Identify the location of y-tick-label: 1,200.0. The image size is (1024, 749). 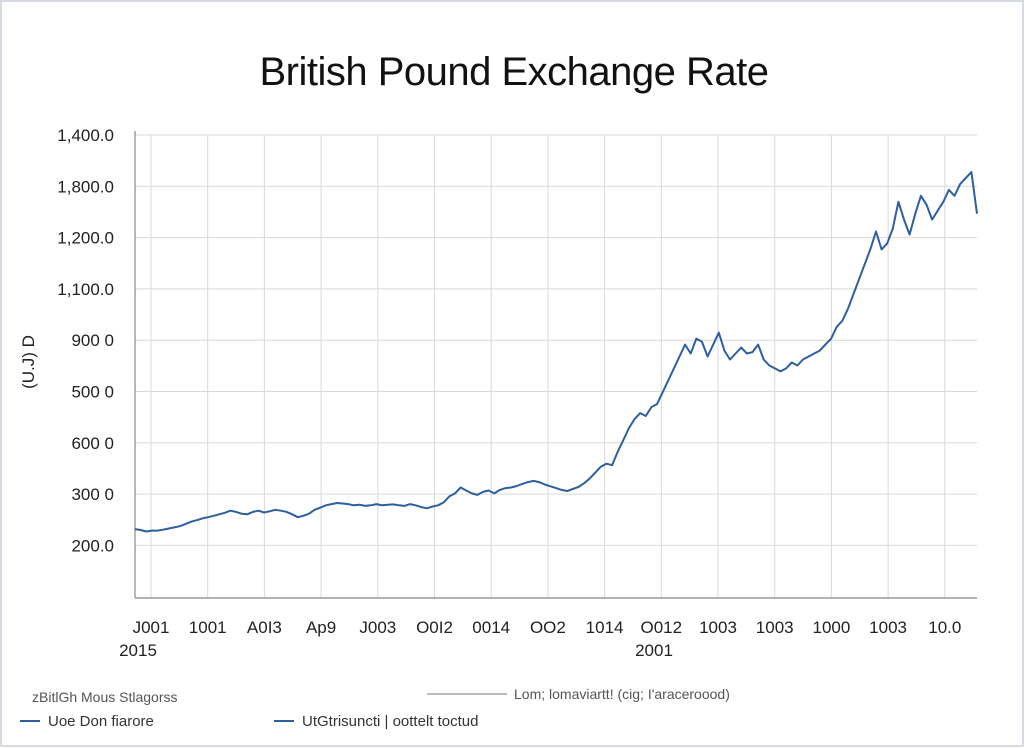
(85, 238).